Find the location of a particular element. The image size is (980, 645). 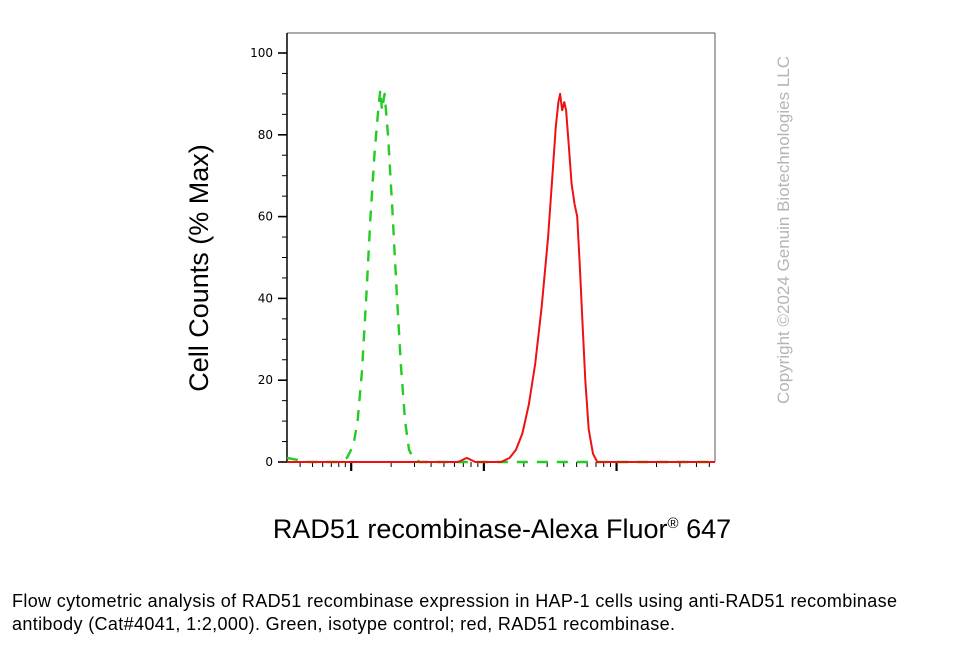

x-axis-label-suffix: 647 is located at coordinates (705, 529).